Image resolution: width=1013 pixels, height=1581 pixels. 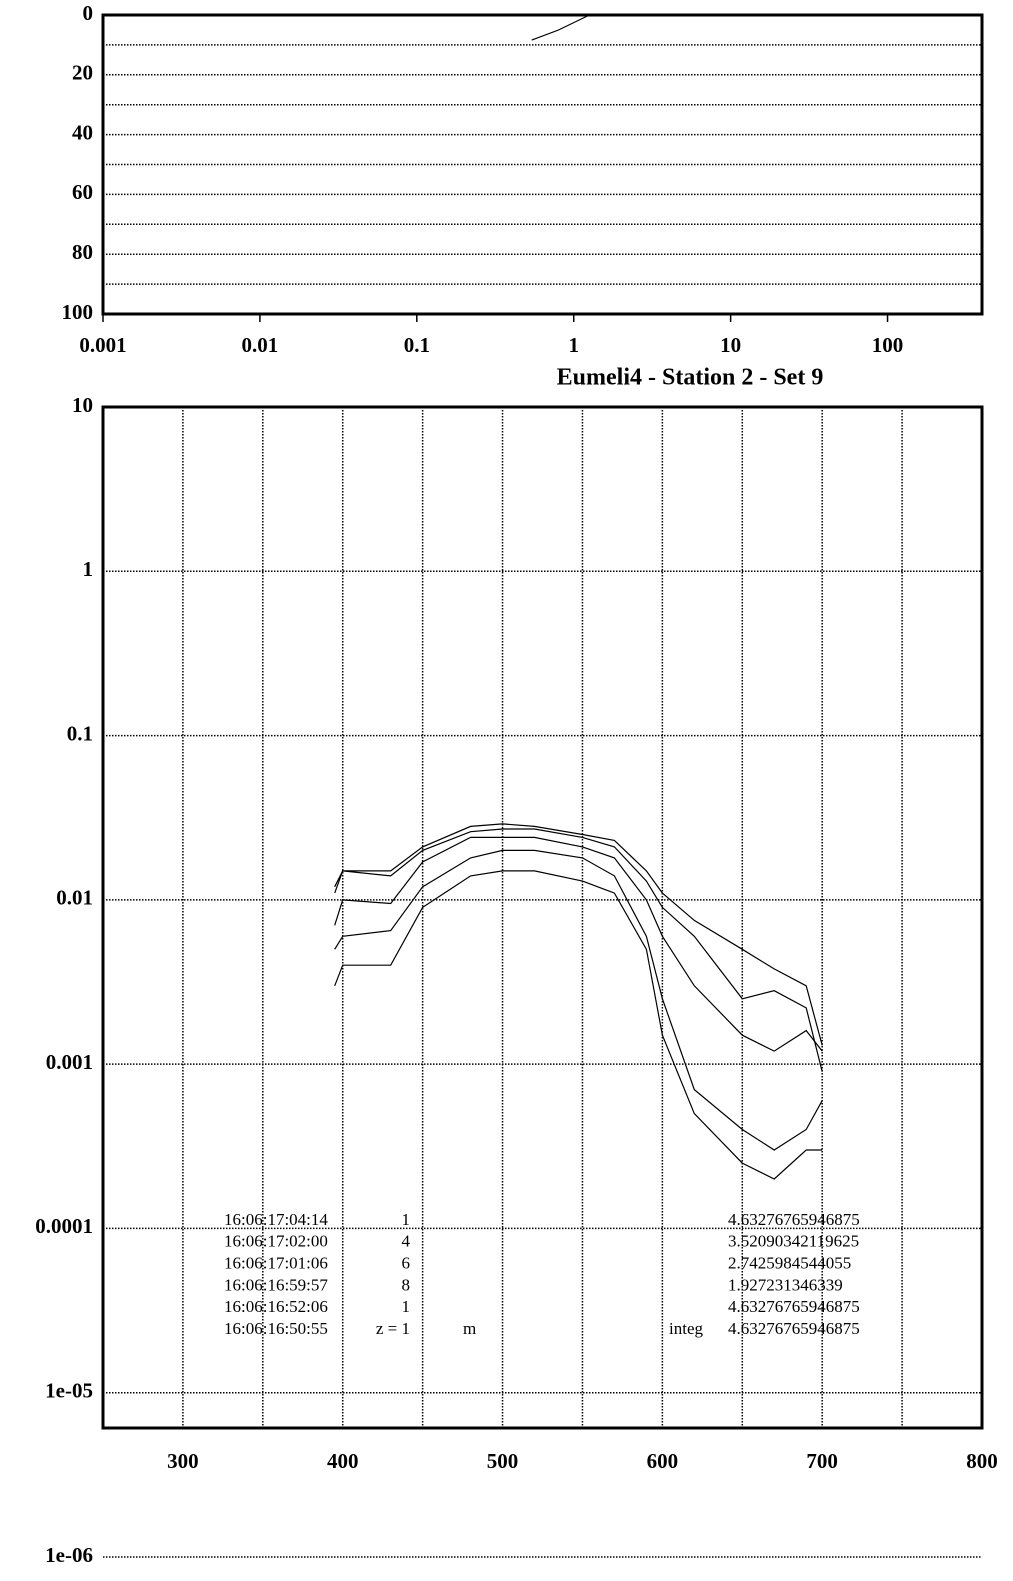 What do you see at coordinates (102, 345) in the screenshot?
I see `x-tick-label: 0.001` at bounding box center [102, 345].